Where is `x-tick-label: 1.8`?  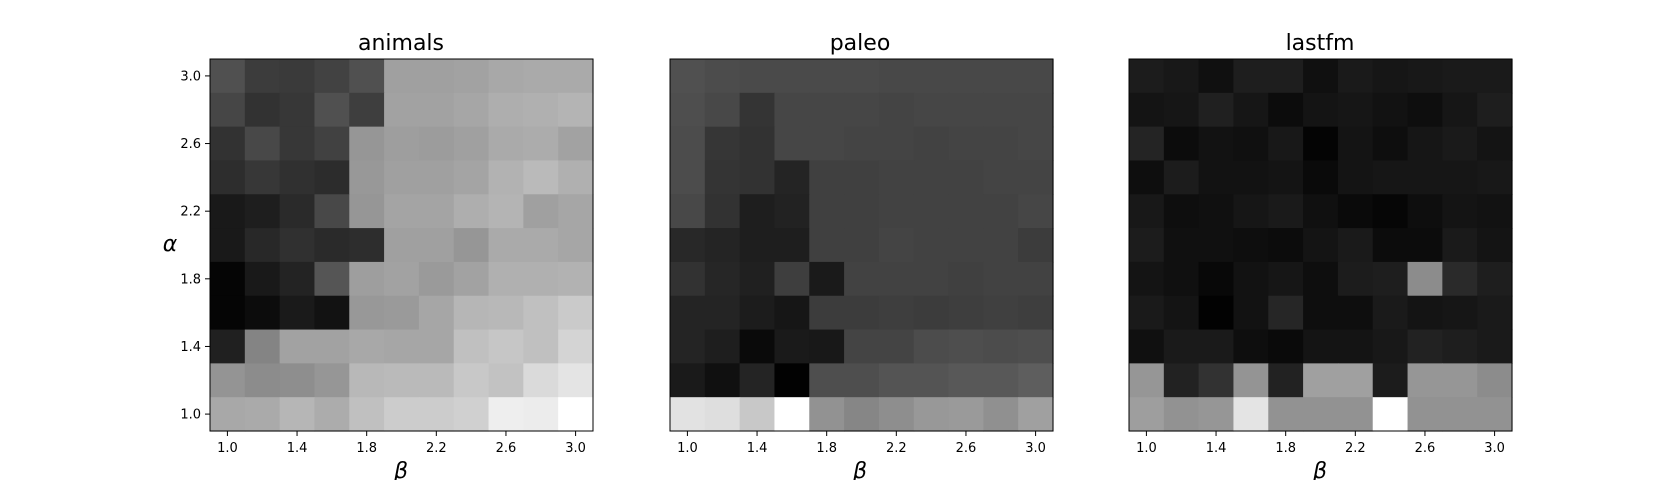 x-tick-label: 1.8 is located at coordinates (826, 448).